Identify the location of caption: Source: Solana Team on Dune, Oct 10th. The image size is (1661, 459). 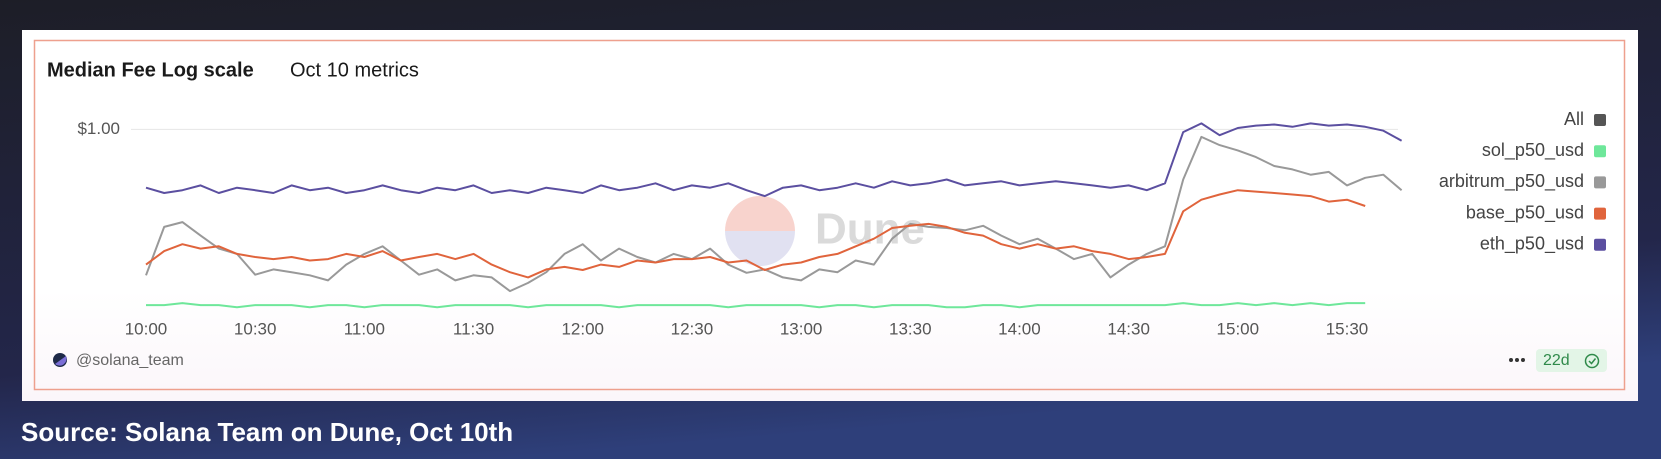
(267, 432).